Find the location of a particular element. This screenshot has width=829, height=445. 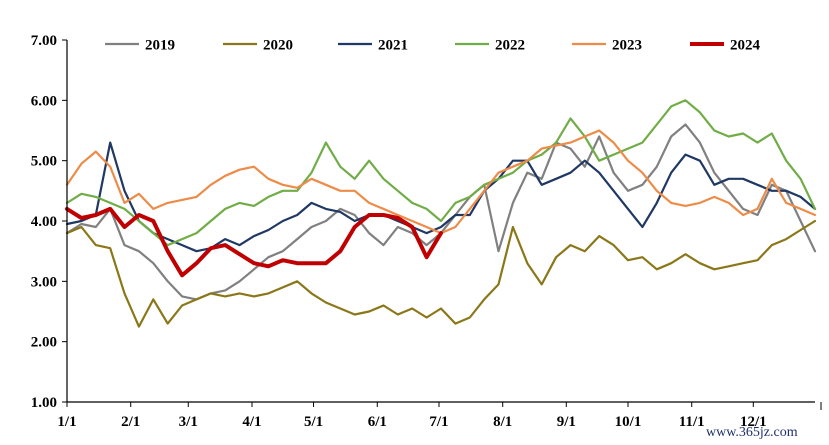

x-axis-ticks: 1/1 2/1 3/1 4/1 5/1 6/1 7/1 8/1 9/1 10/1 11/1 12/1 is located at coordinates (412, 416).